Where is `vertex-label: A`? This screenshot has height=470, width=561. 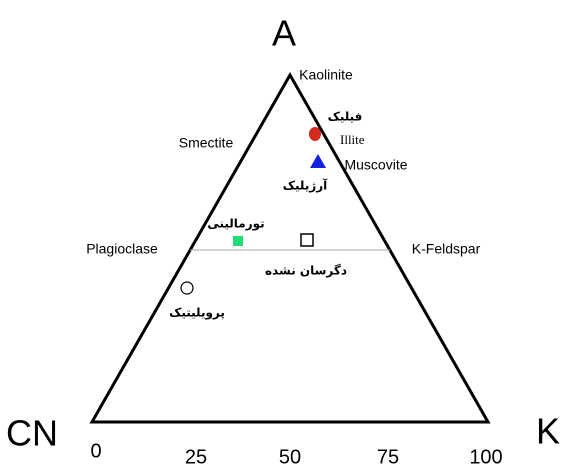
vertex-label: A is located at coordinates (284, 33).